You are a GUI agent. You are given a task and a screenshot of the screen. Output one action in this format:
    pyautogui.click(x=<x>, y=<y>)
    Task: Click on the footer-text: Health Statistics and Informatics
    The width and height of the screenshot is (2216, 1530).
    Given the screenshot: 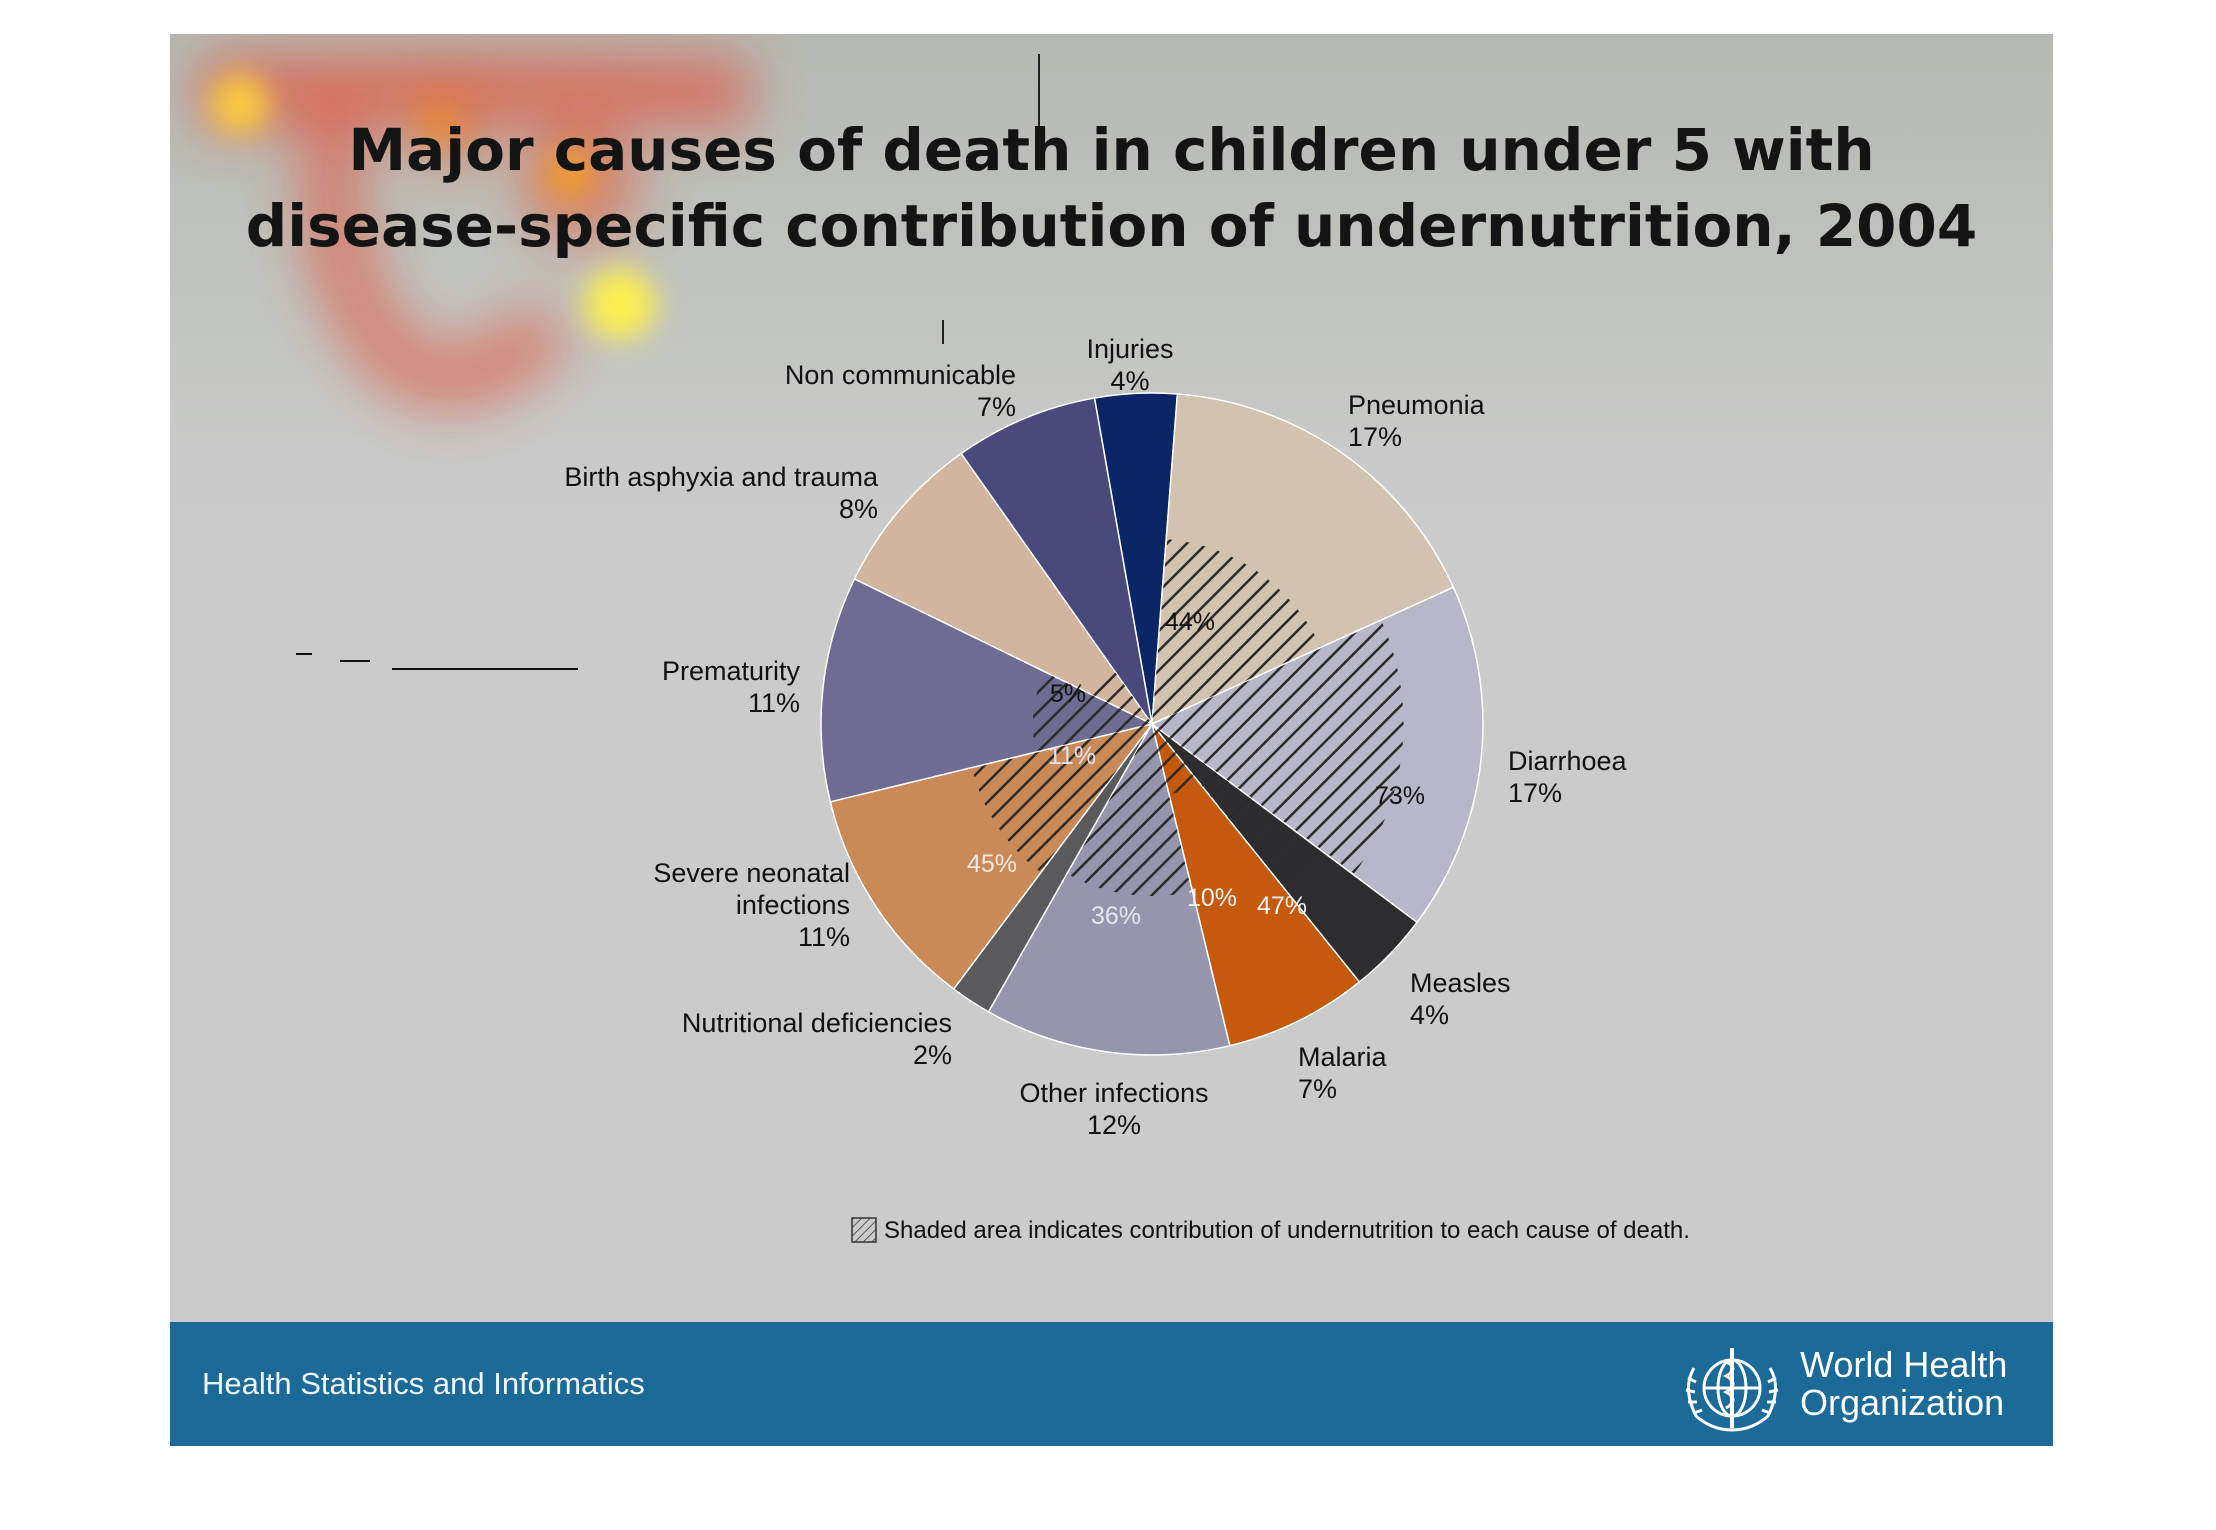 What is the action you would take?
    pyautogui.click(x=423, y=1383)
    